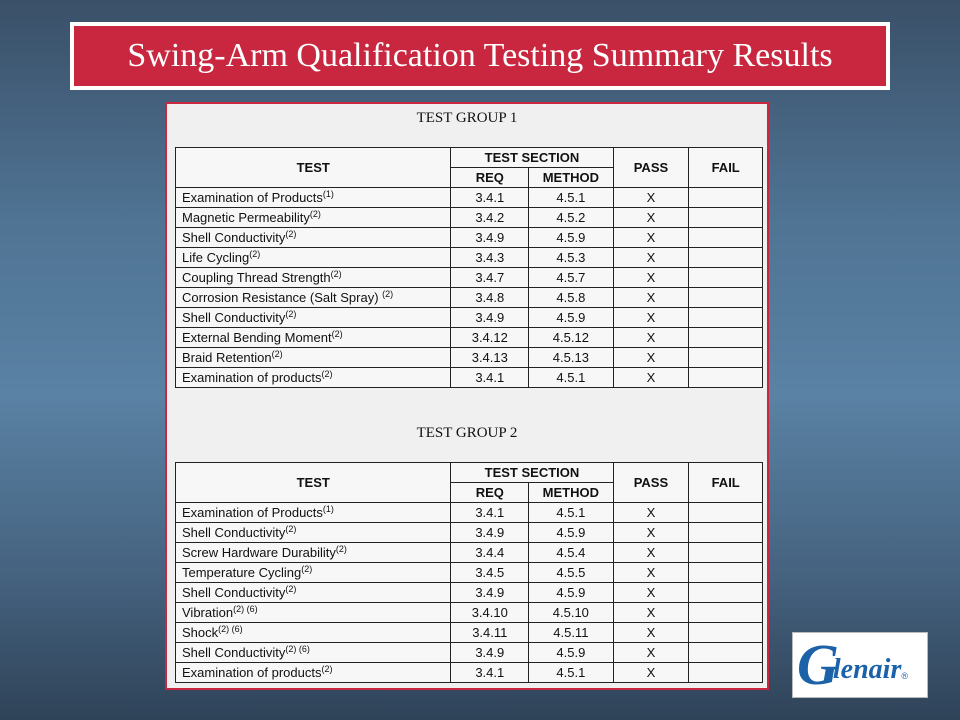 The image size is (960, 720). Describe the element at coordinates (259, 552) in the screenshot. I see `test-name: Screw Hardware Durability` at that location.